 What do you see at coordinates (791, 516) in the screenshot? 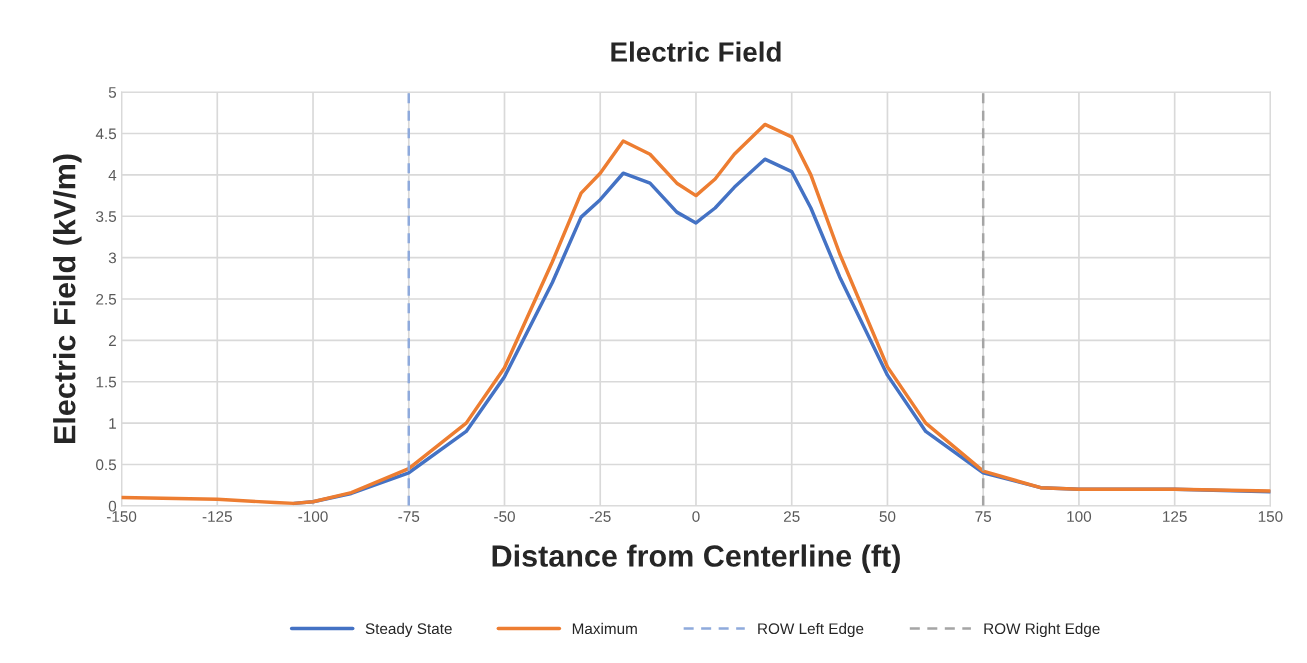
I see `x-tick-label: 25` at bounding box center [791, 516].